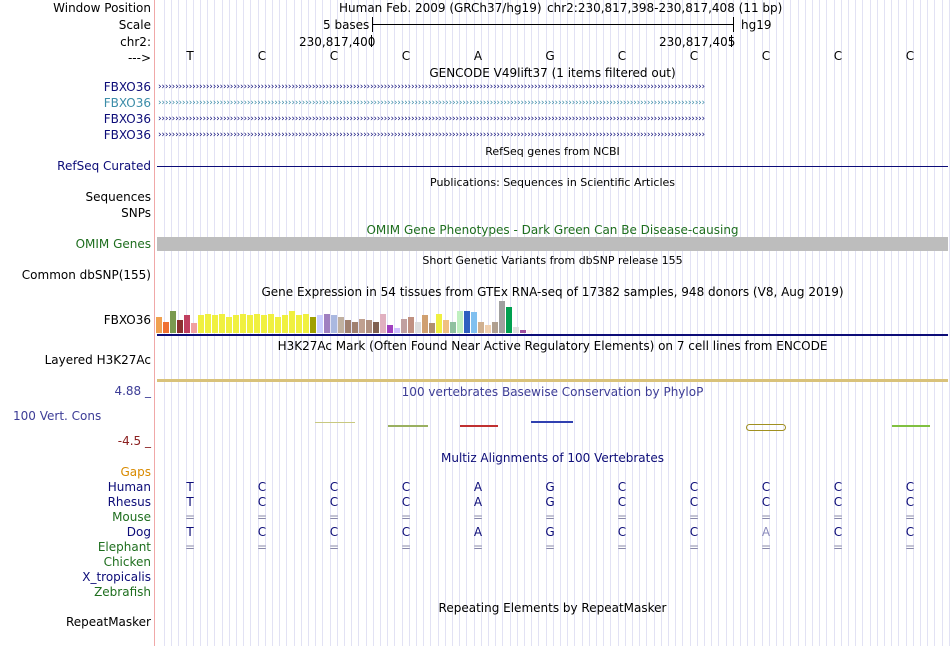 This screenshot has width=950, height=646. I want to click on repeatmasker-track-label: RepeatMasker, so click(108, 622).